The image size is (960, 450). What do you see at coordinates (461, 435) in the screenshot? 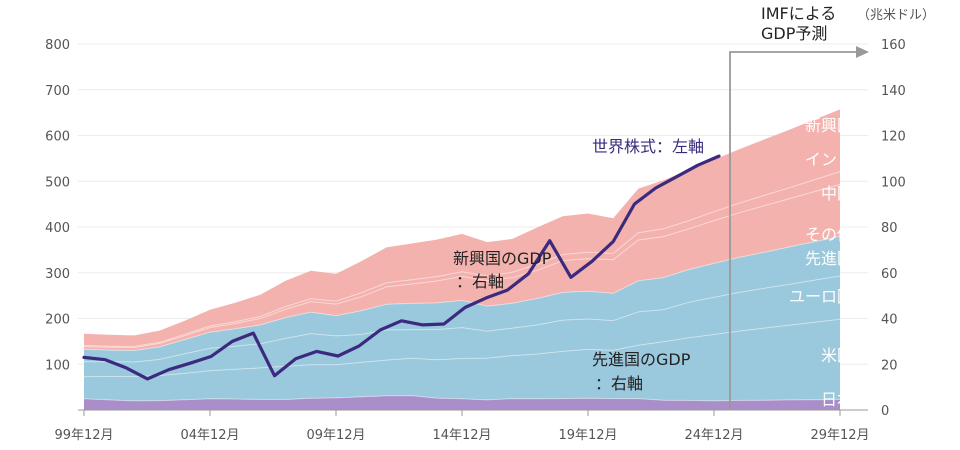
I see `x-tick-label: 14年12月` at bounding box center [461, 435].